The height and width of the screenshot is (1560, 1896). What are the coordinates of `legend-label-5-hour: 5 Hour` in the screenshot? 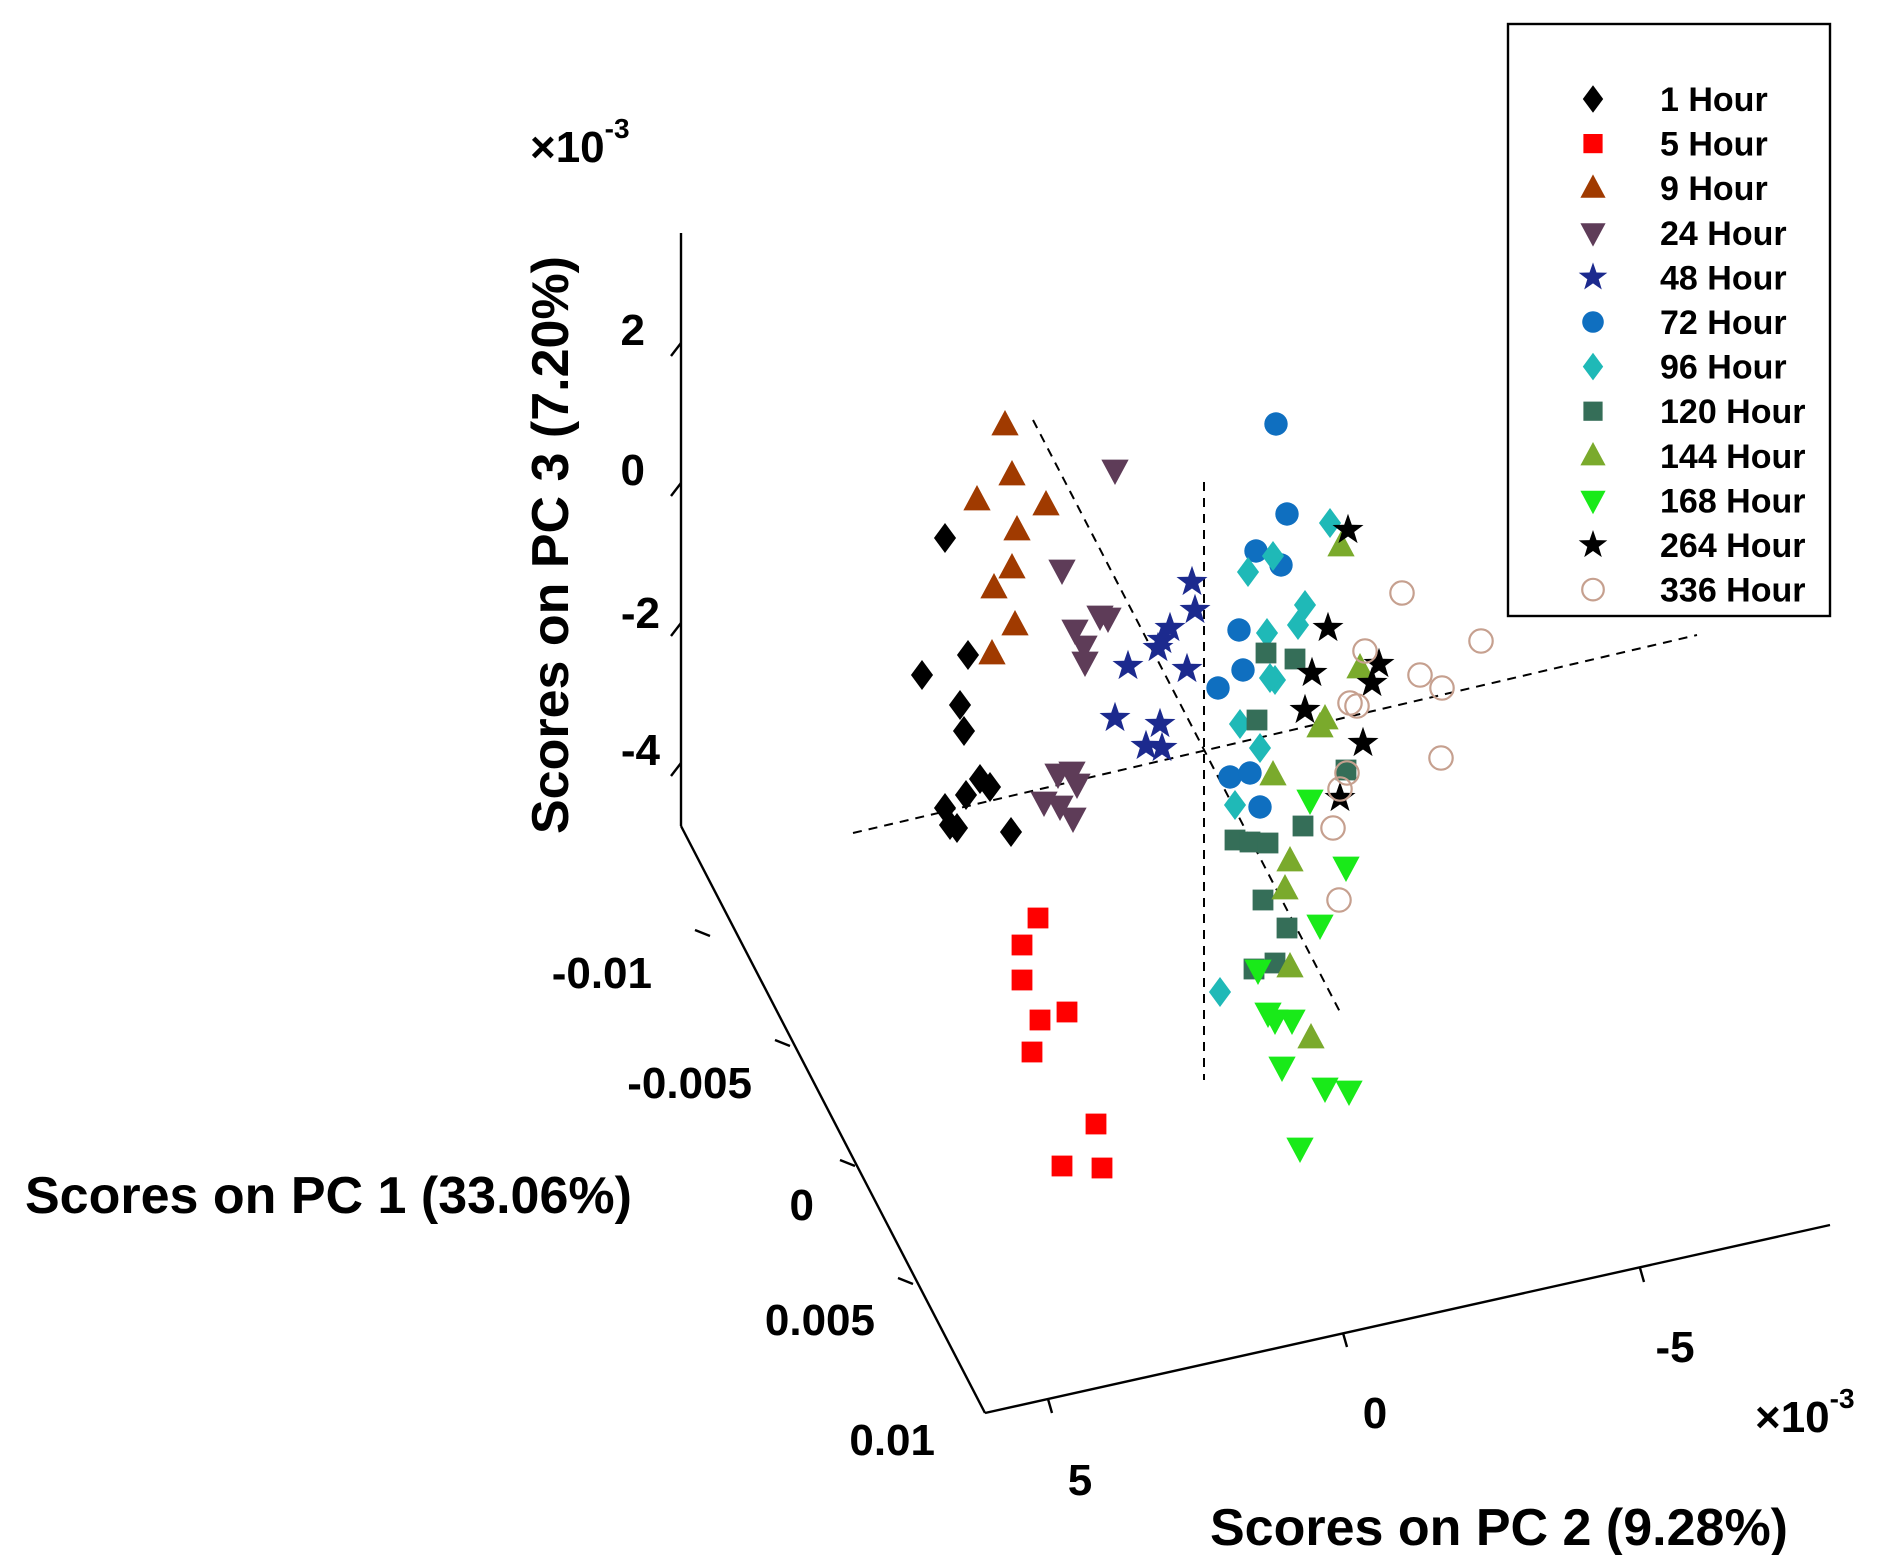 It's located at (1714, 145).